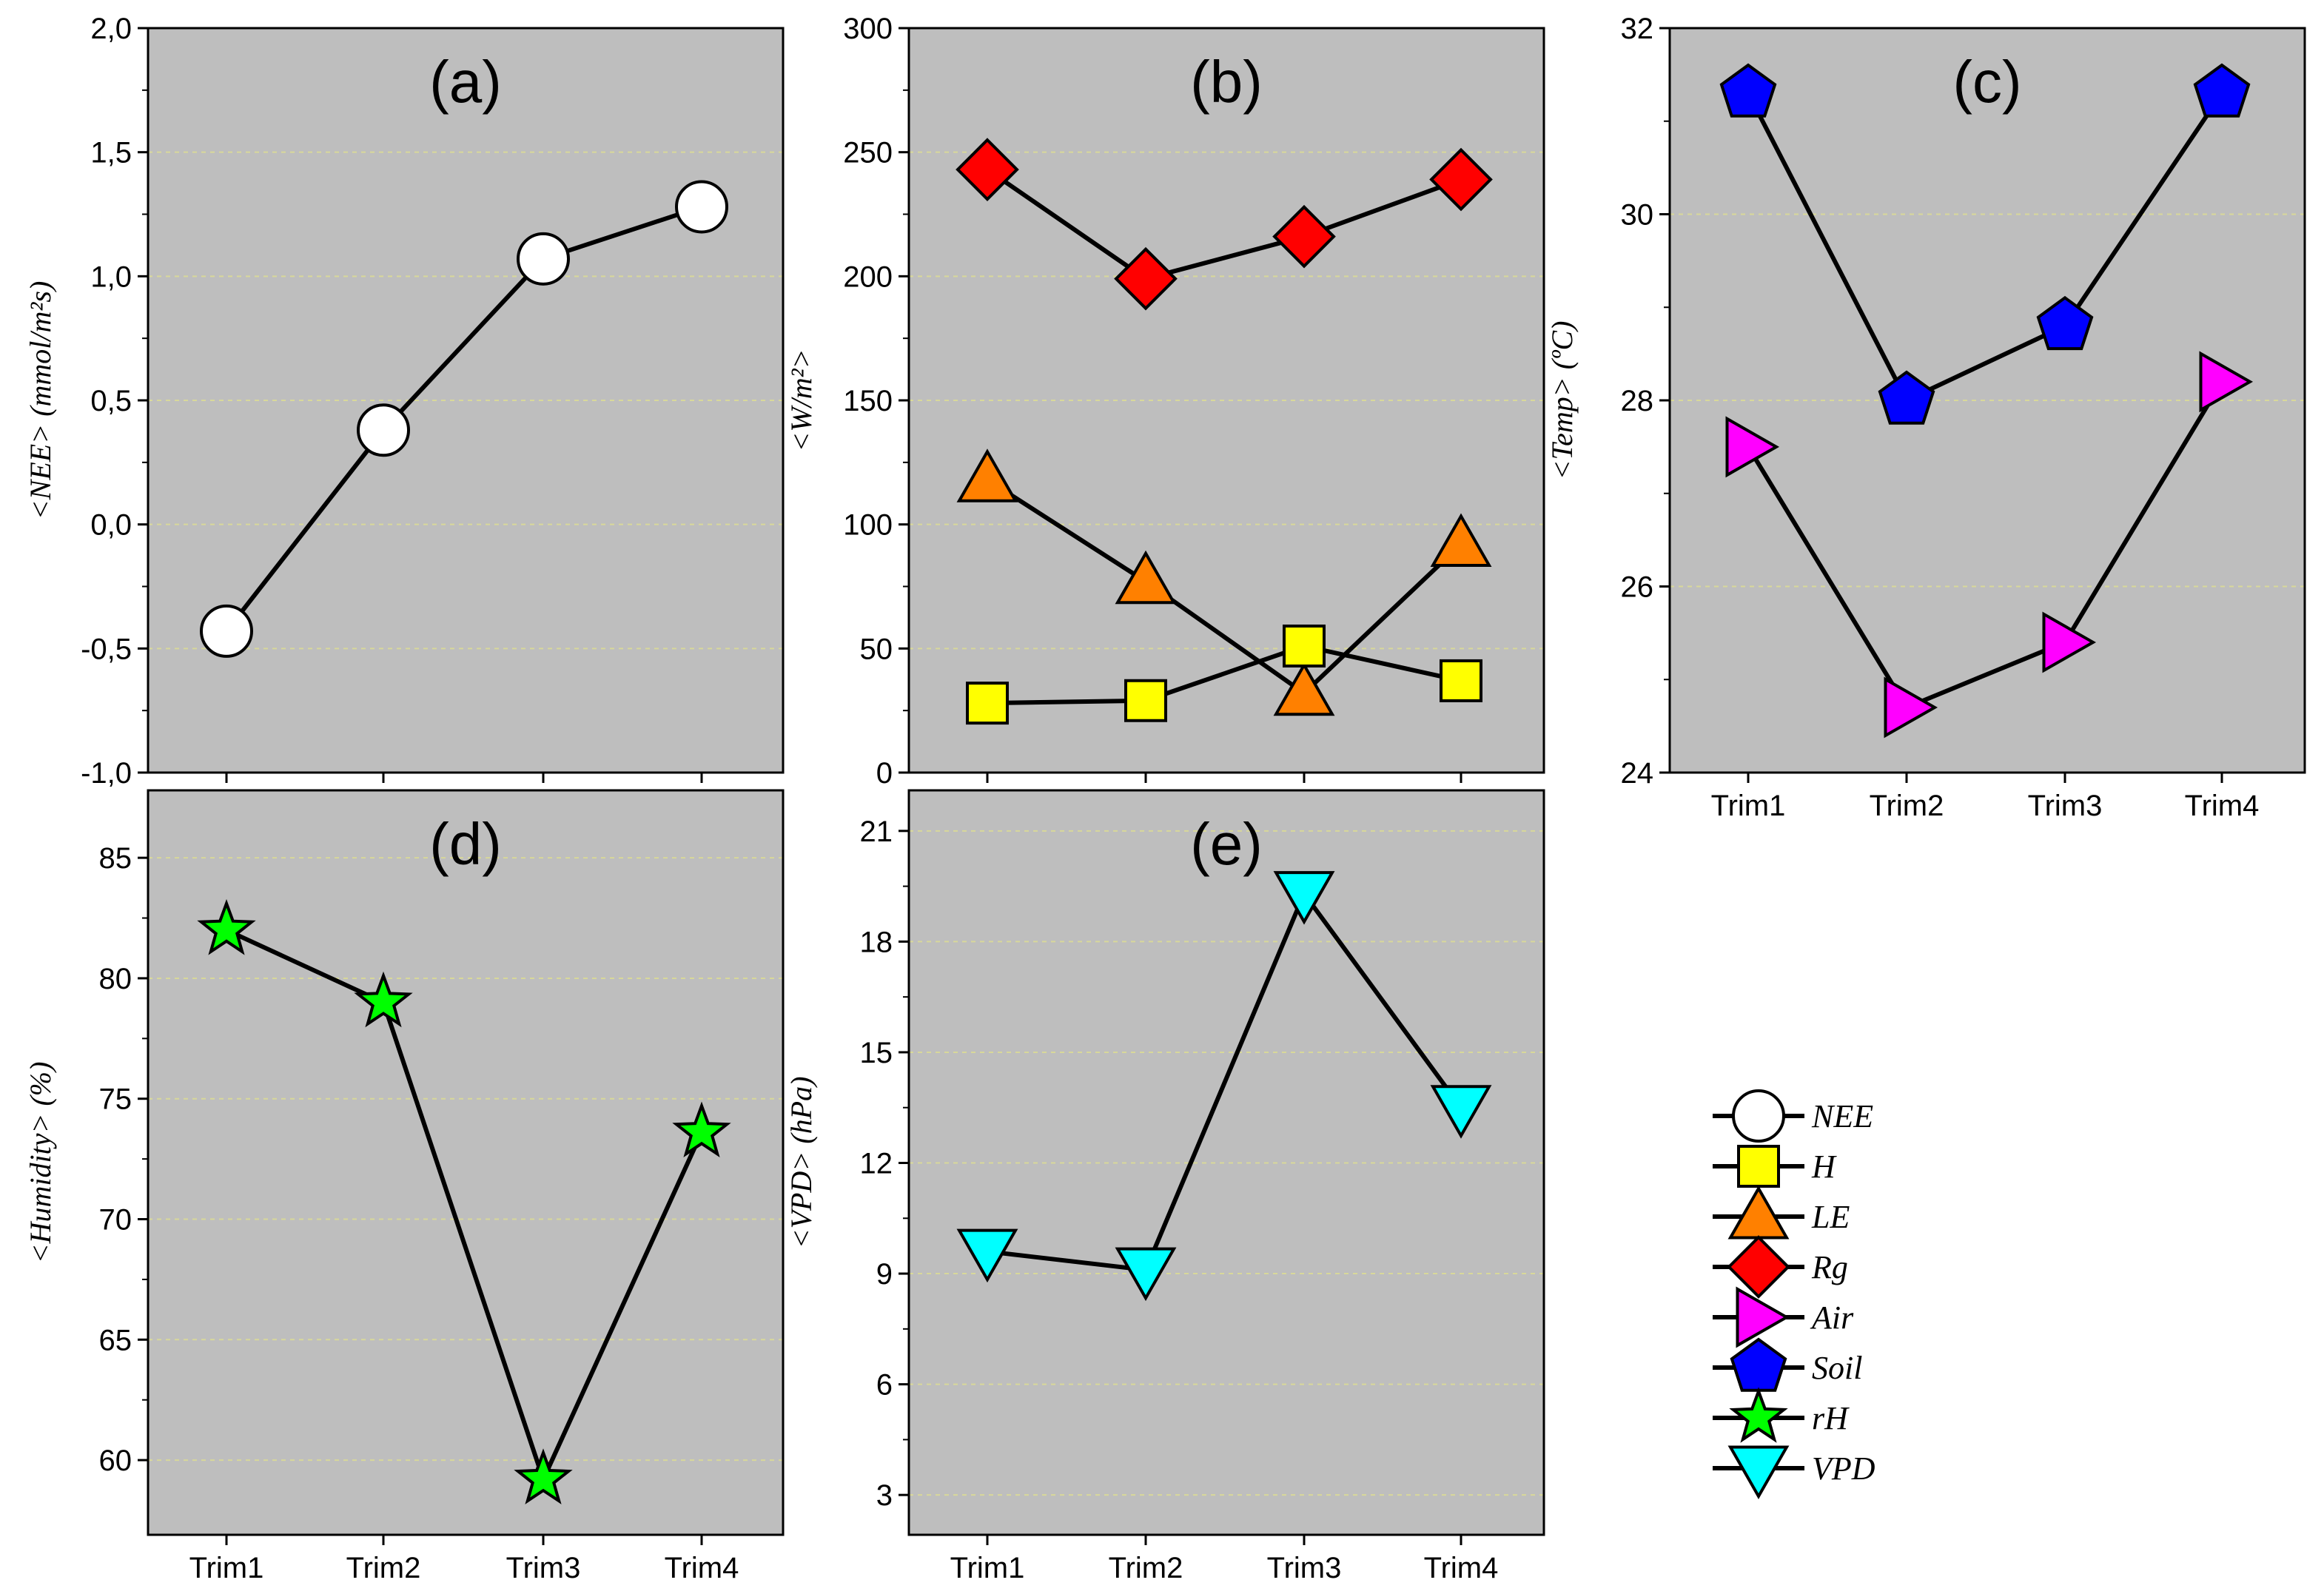 This screenshot has height=1594, width=2324. I want to click on y-tick-label: 0,0, so click(111, 525).